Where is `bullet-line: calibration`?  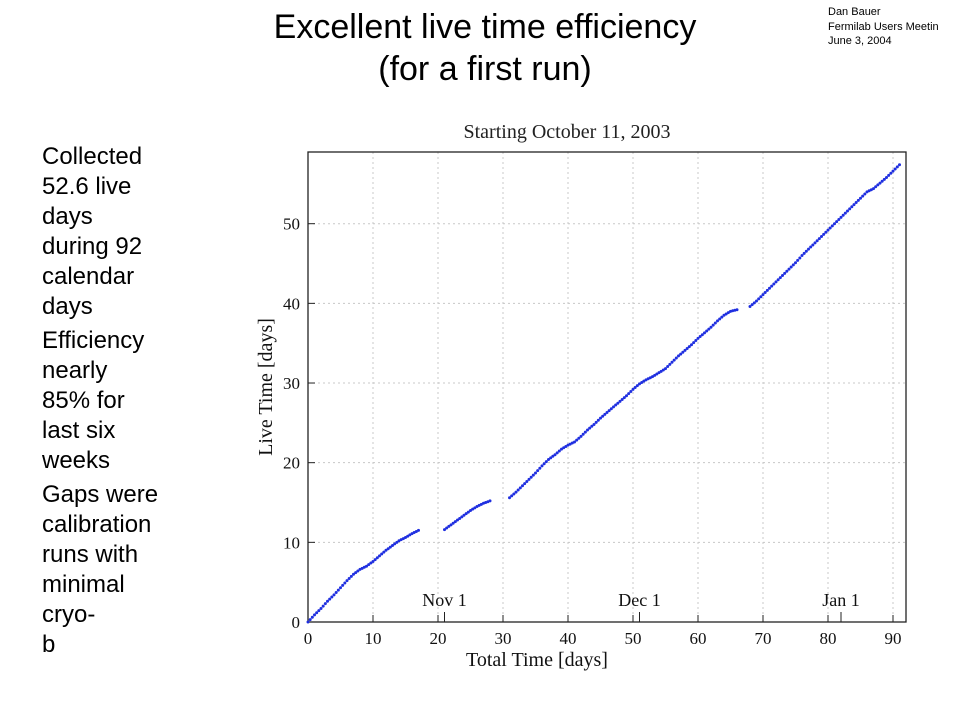
bullet-line: calibration is located at coordinates (97, 524).